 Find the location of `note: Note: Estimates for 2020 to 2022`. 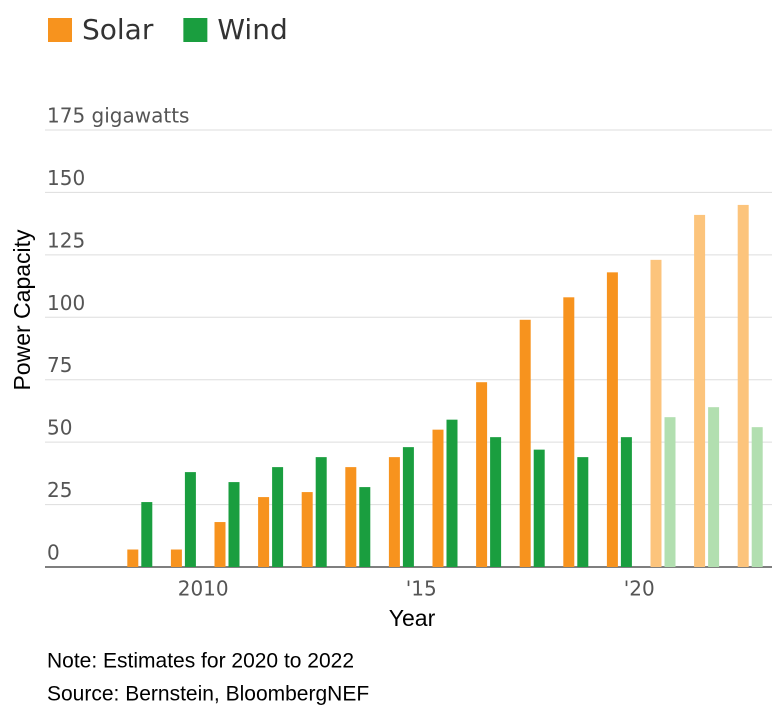

note: Note: Estimates for 2020 to 2022 is located at coordinates (200, 661).